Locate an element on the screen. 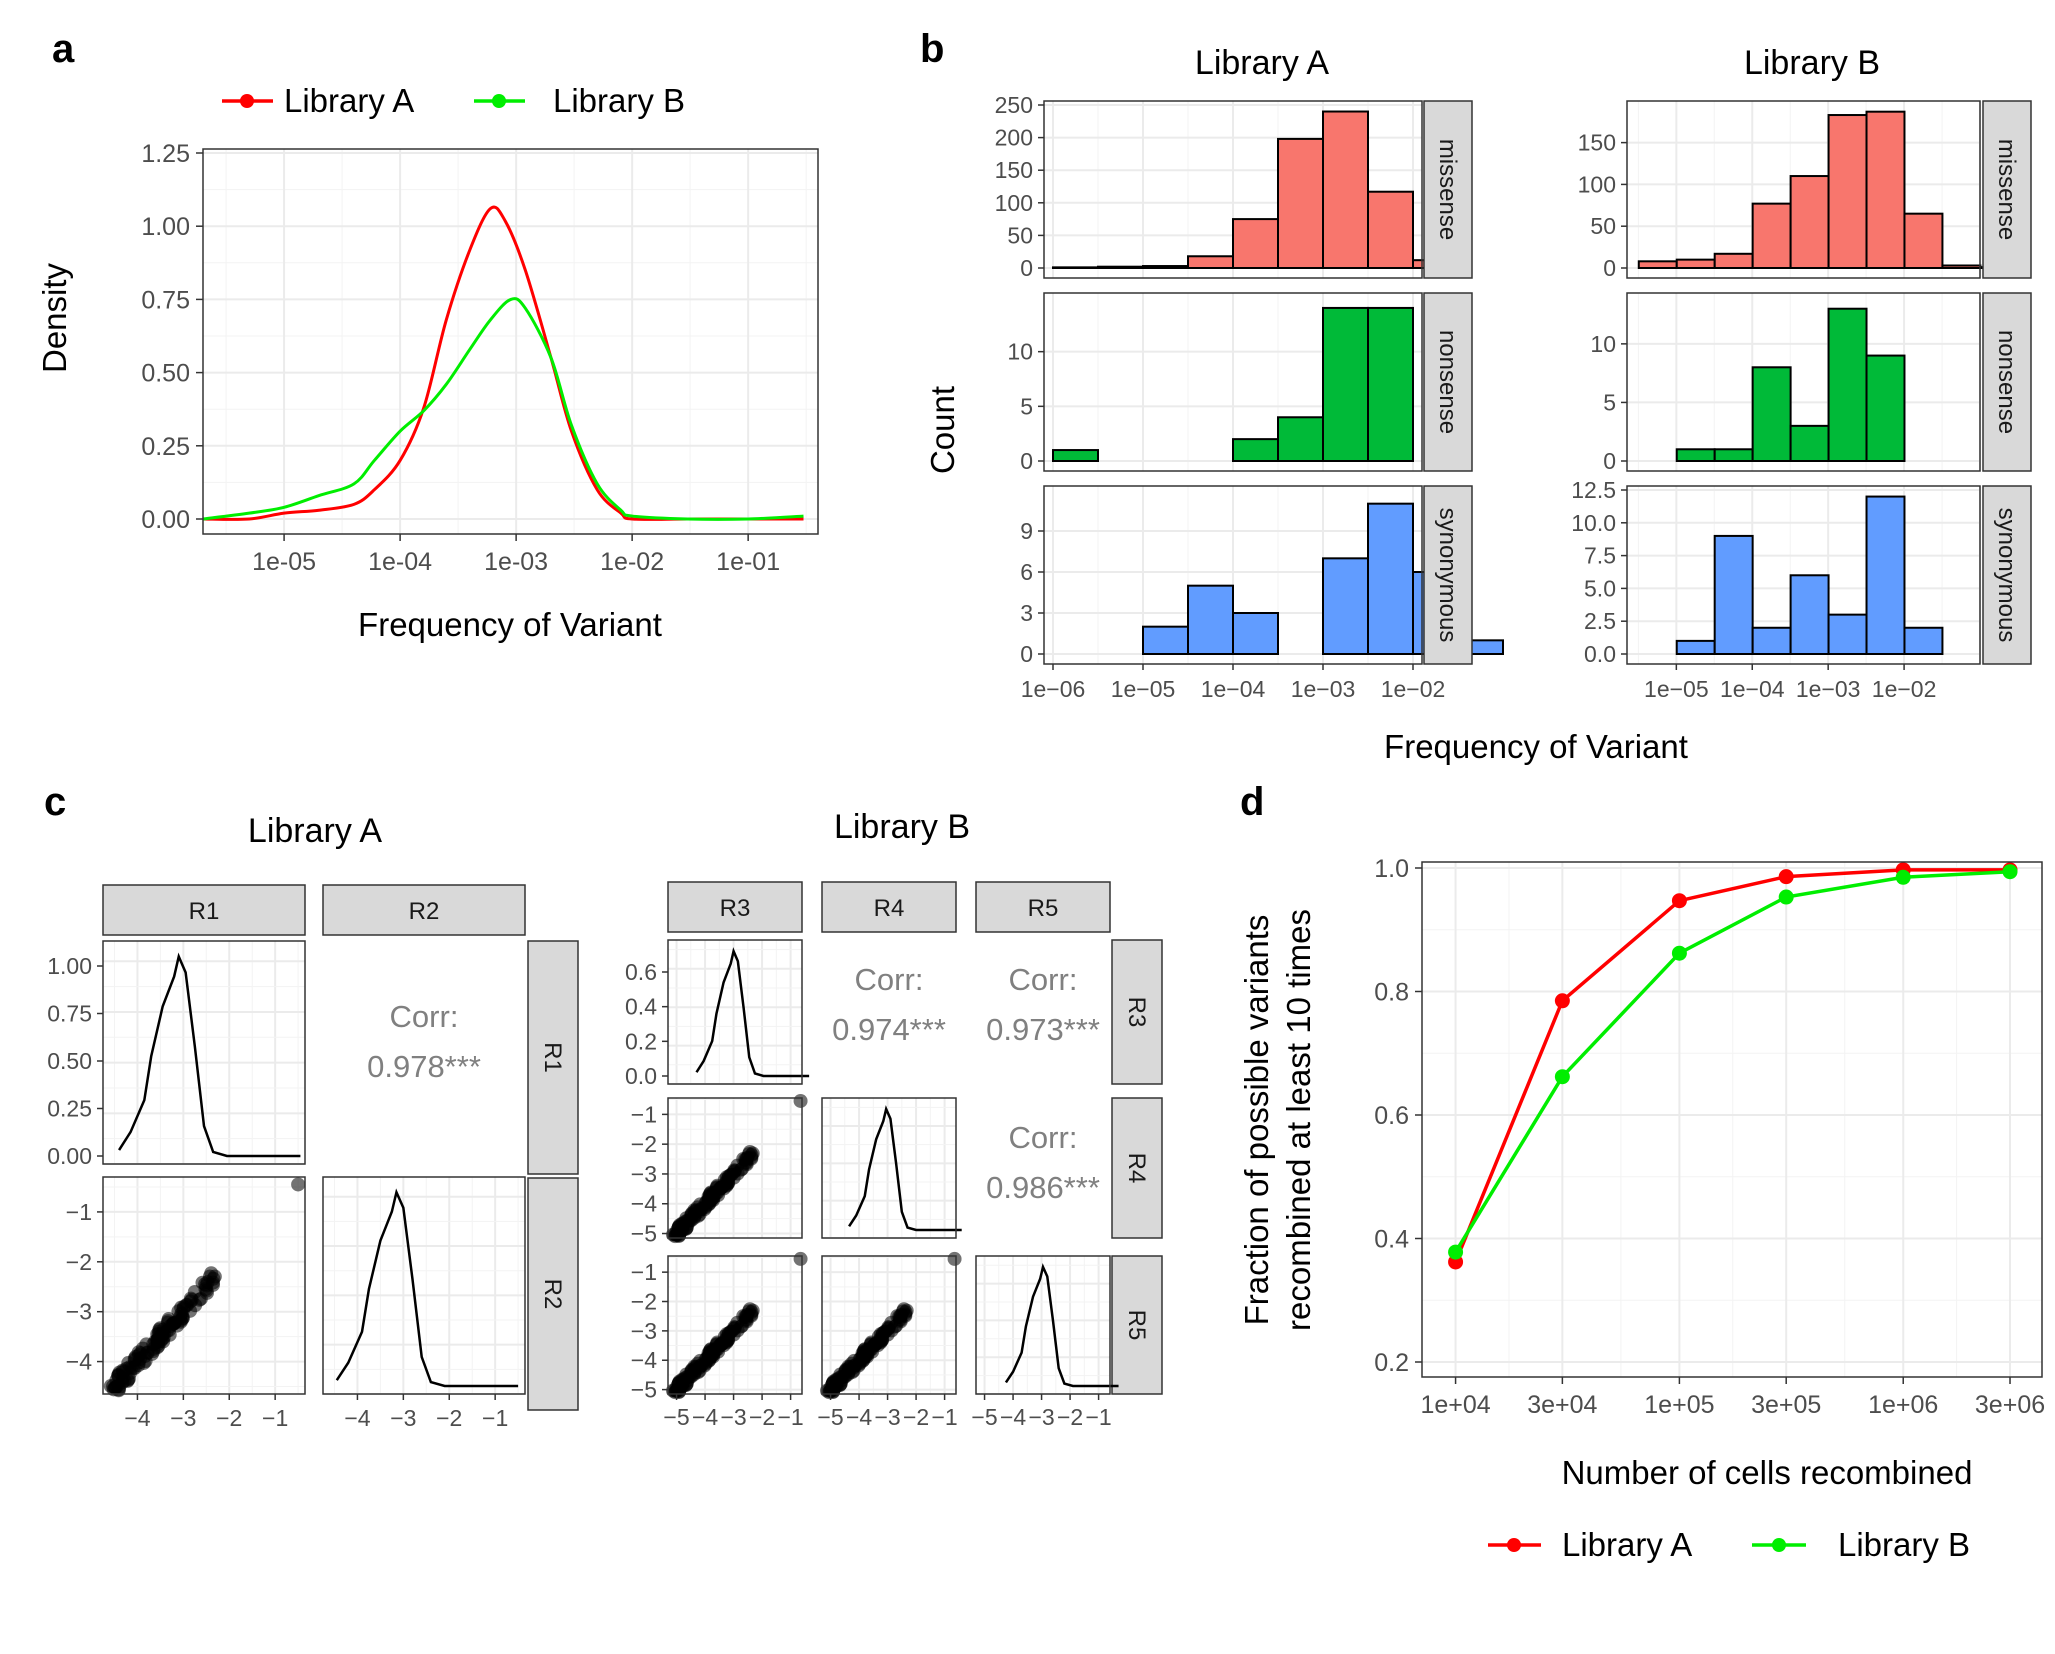  y-tick-label: 10.0 is located at coordinates (1593, 523).